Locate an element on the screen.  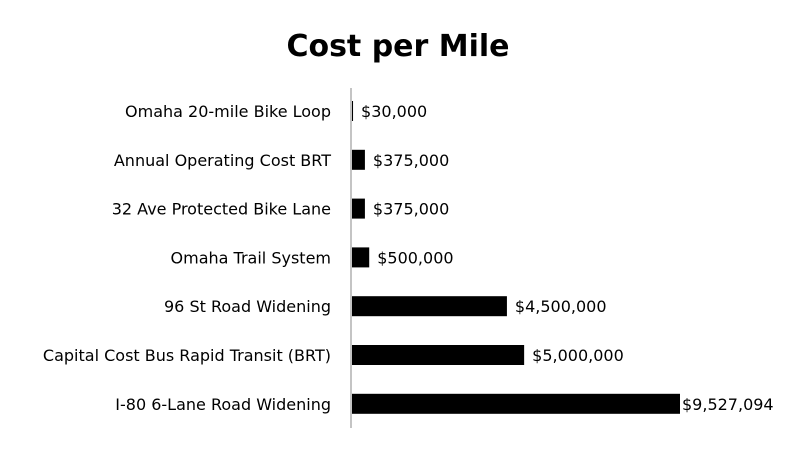
data-label: $30,000 is located at coordinates (394, 111).